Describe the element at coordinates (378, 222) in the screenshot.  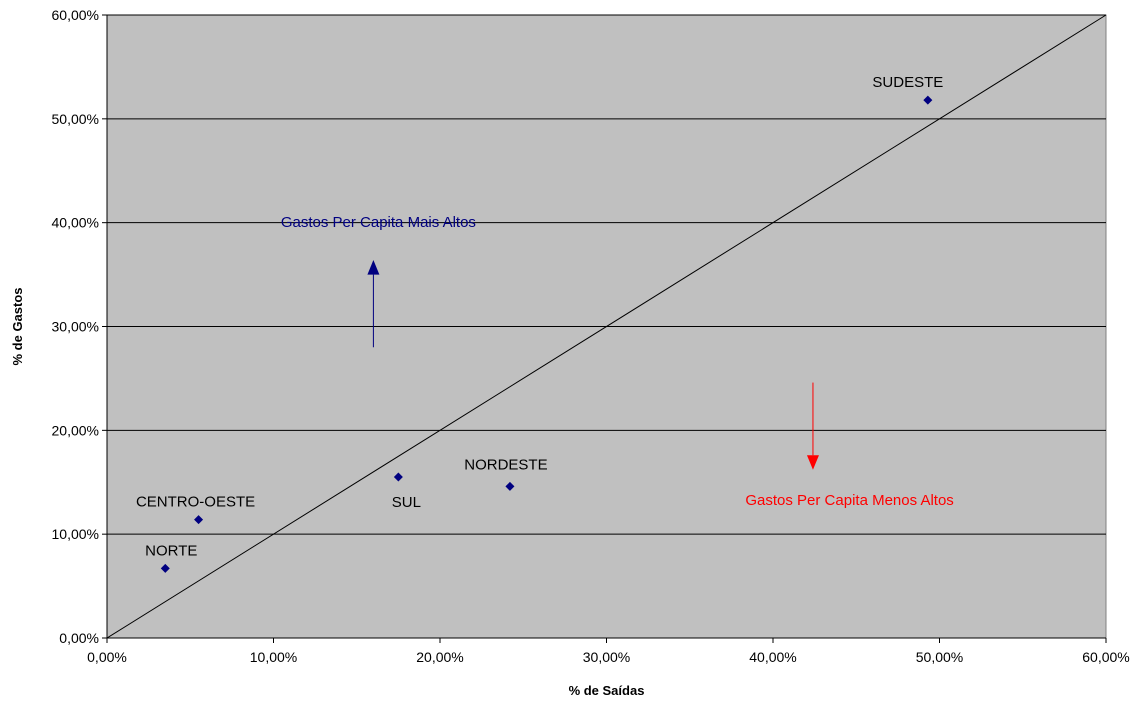
I see `annotation-higher-spending: Gastos Per Capita Mais Altos` at that location.